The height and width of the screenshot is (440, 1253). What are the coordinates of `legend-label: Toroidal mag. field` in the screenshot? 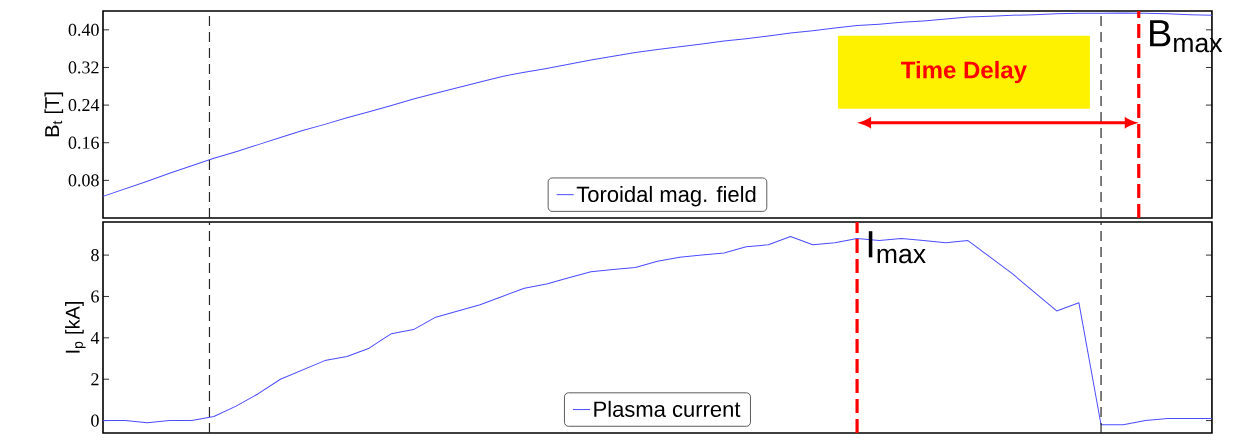 It's located at (666, 196).